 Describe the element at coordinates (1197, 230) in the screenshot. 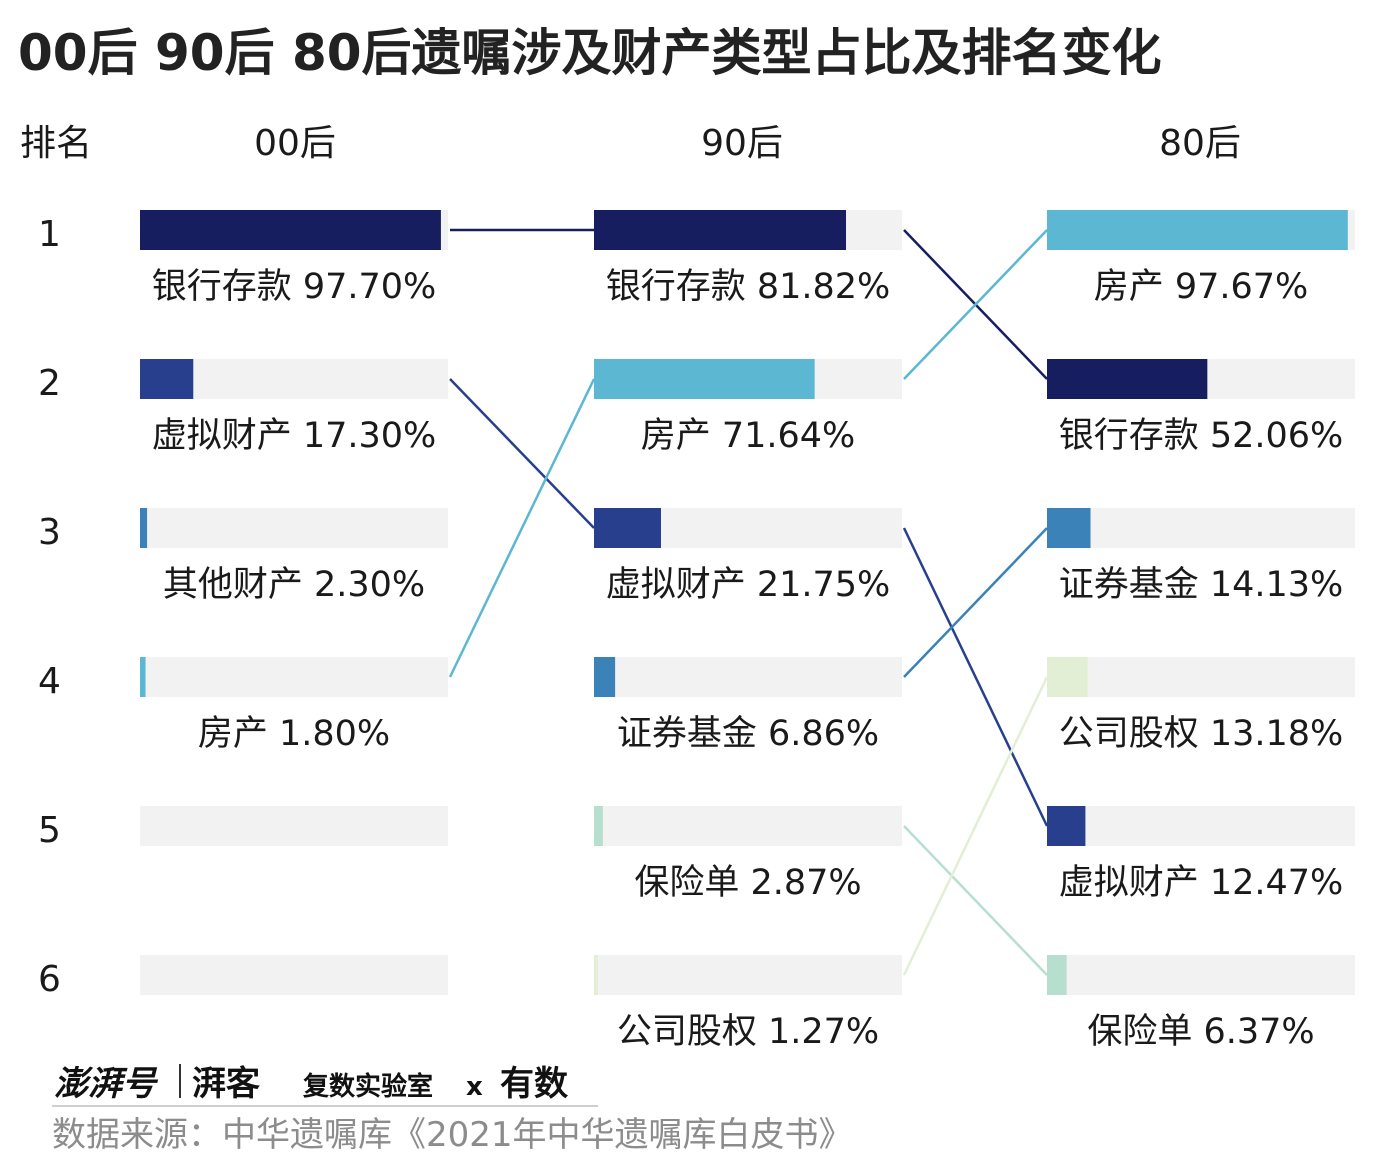

I see `bar-2-房产` at that location.